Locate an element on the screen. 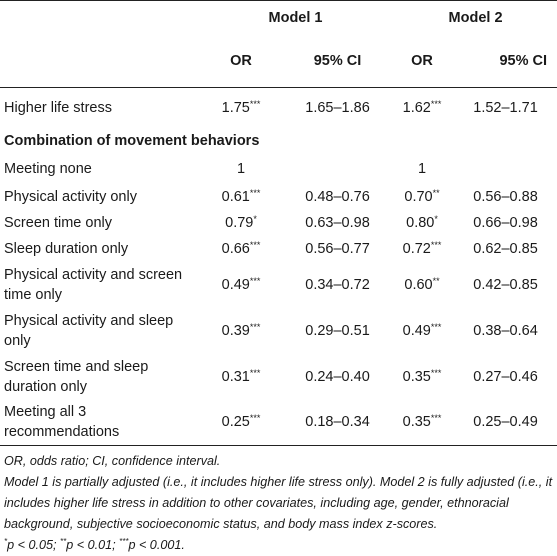 Image resolution: width=557 pixels, height=556 pixels. row-label: Screen time only is located at coordinates (58, 222).